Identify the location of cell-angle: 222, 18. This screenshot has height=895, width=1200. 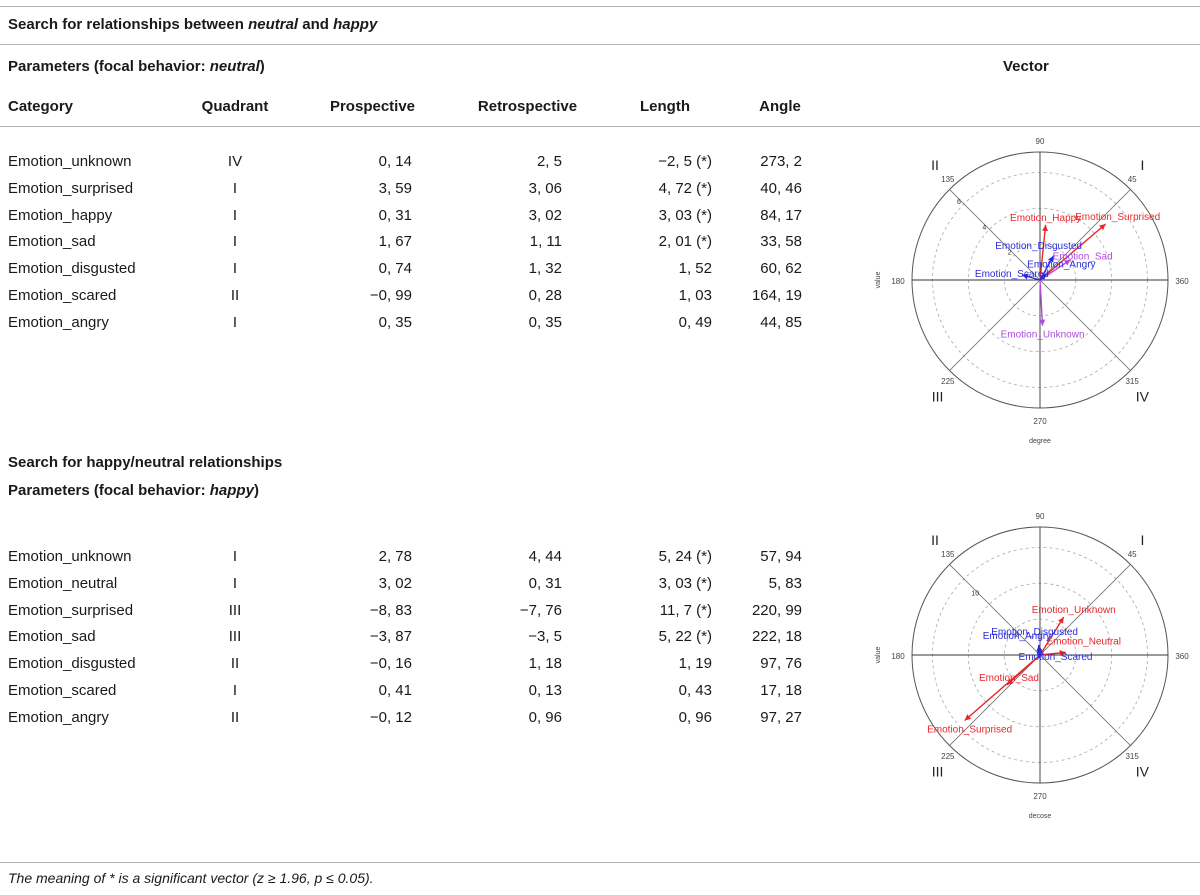
(776, 637).